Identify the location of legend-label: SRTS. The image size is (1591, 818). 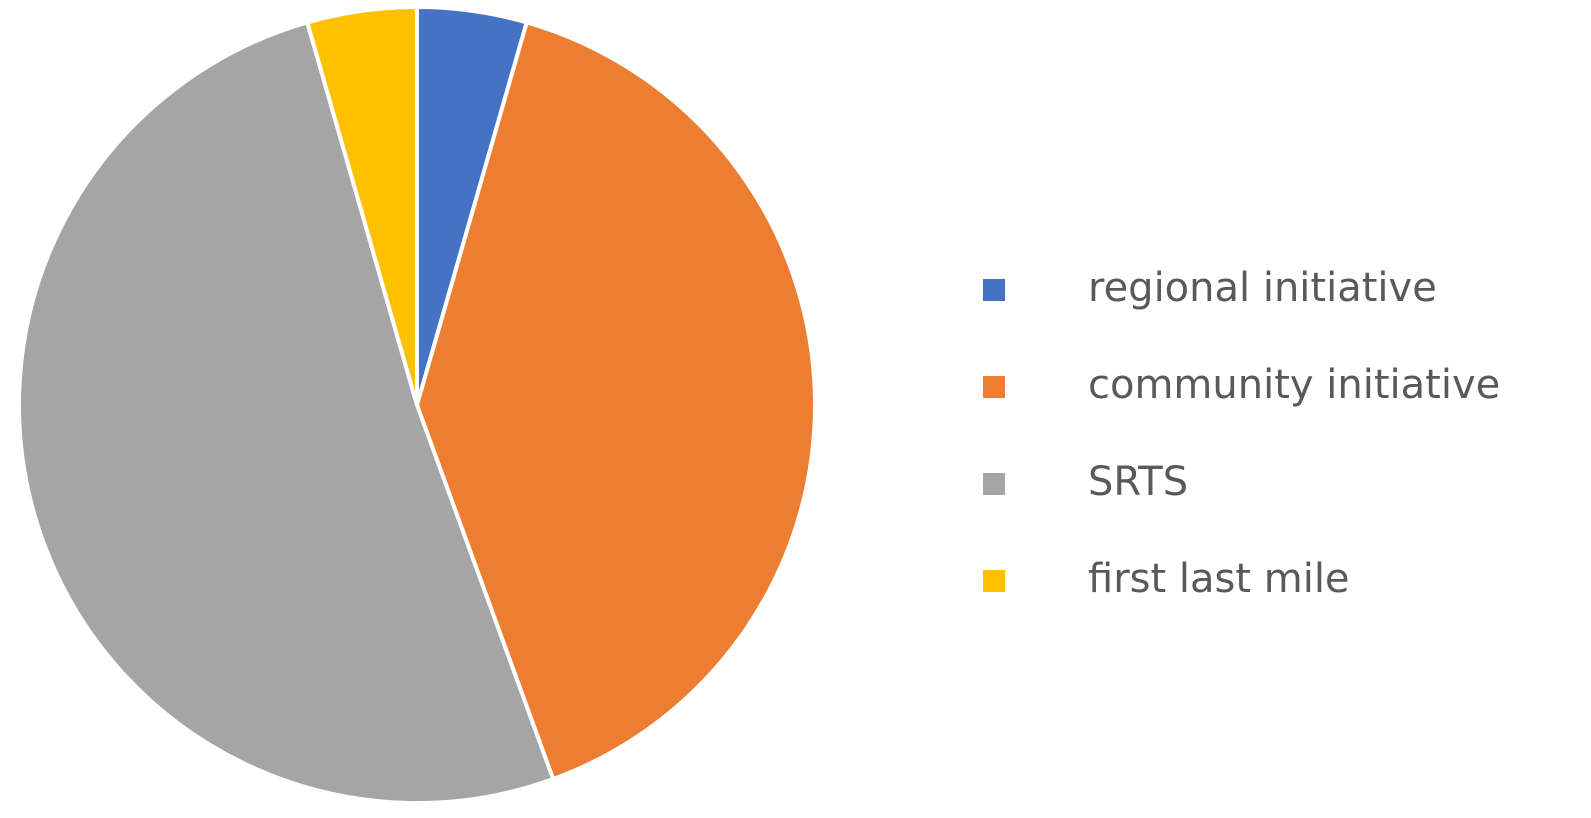
(1138, 482).